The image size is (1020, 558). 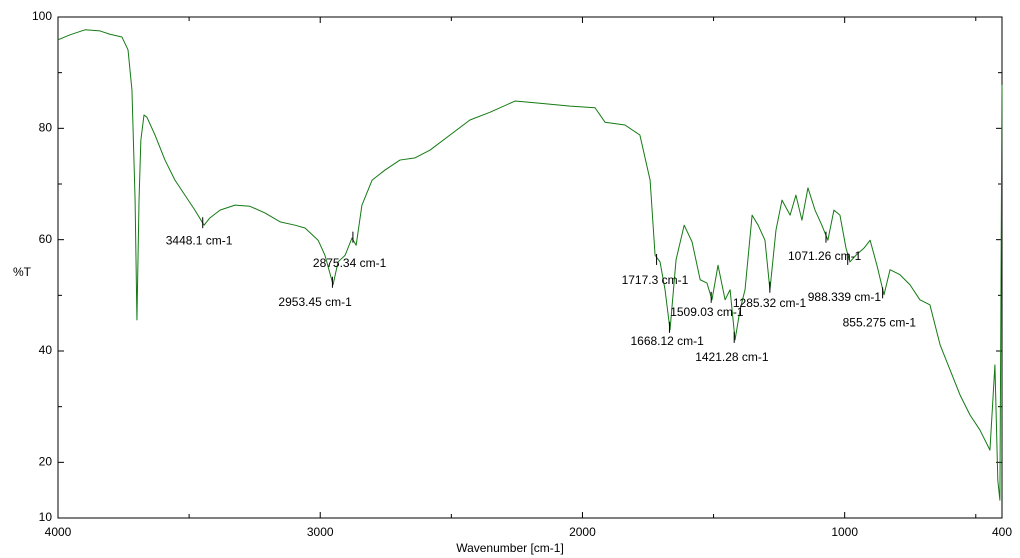 I want to click on y-axis-title: %T, so click(x=22, y=272).